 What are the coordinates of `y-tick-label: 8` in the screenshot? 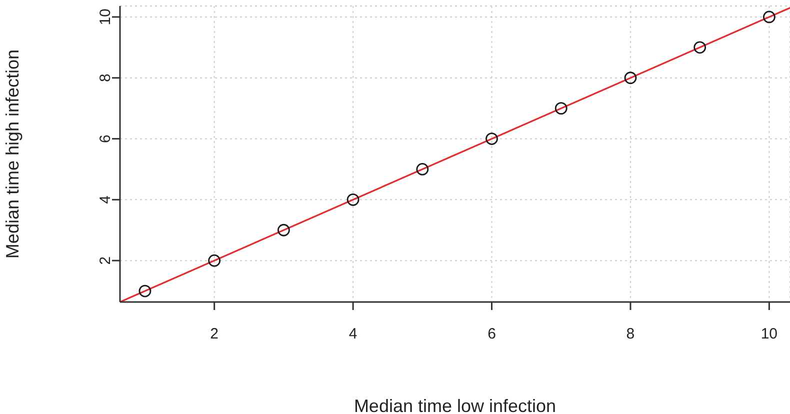 It's located at (105, 78).